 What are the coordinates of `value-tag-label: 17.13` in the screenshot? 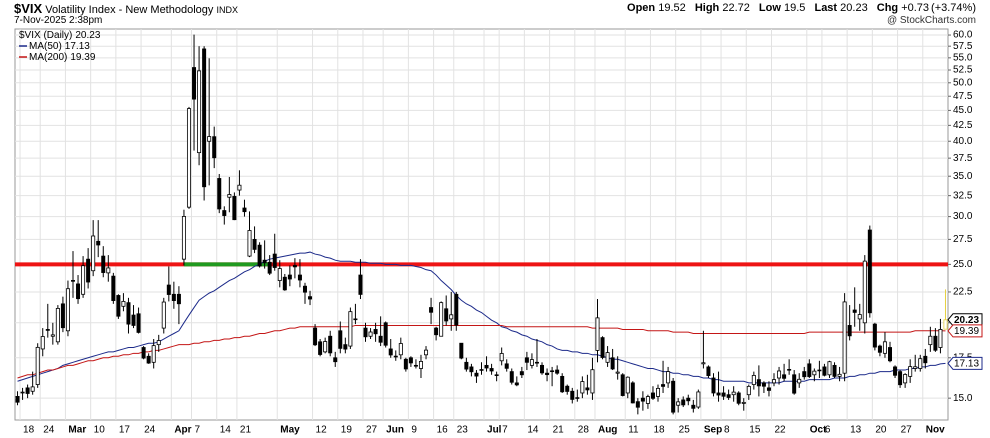 It's located at (966, 364).